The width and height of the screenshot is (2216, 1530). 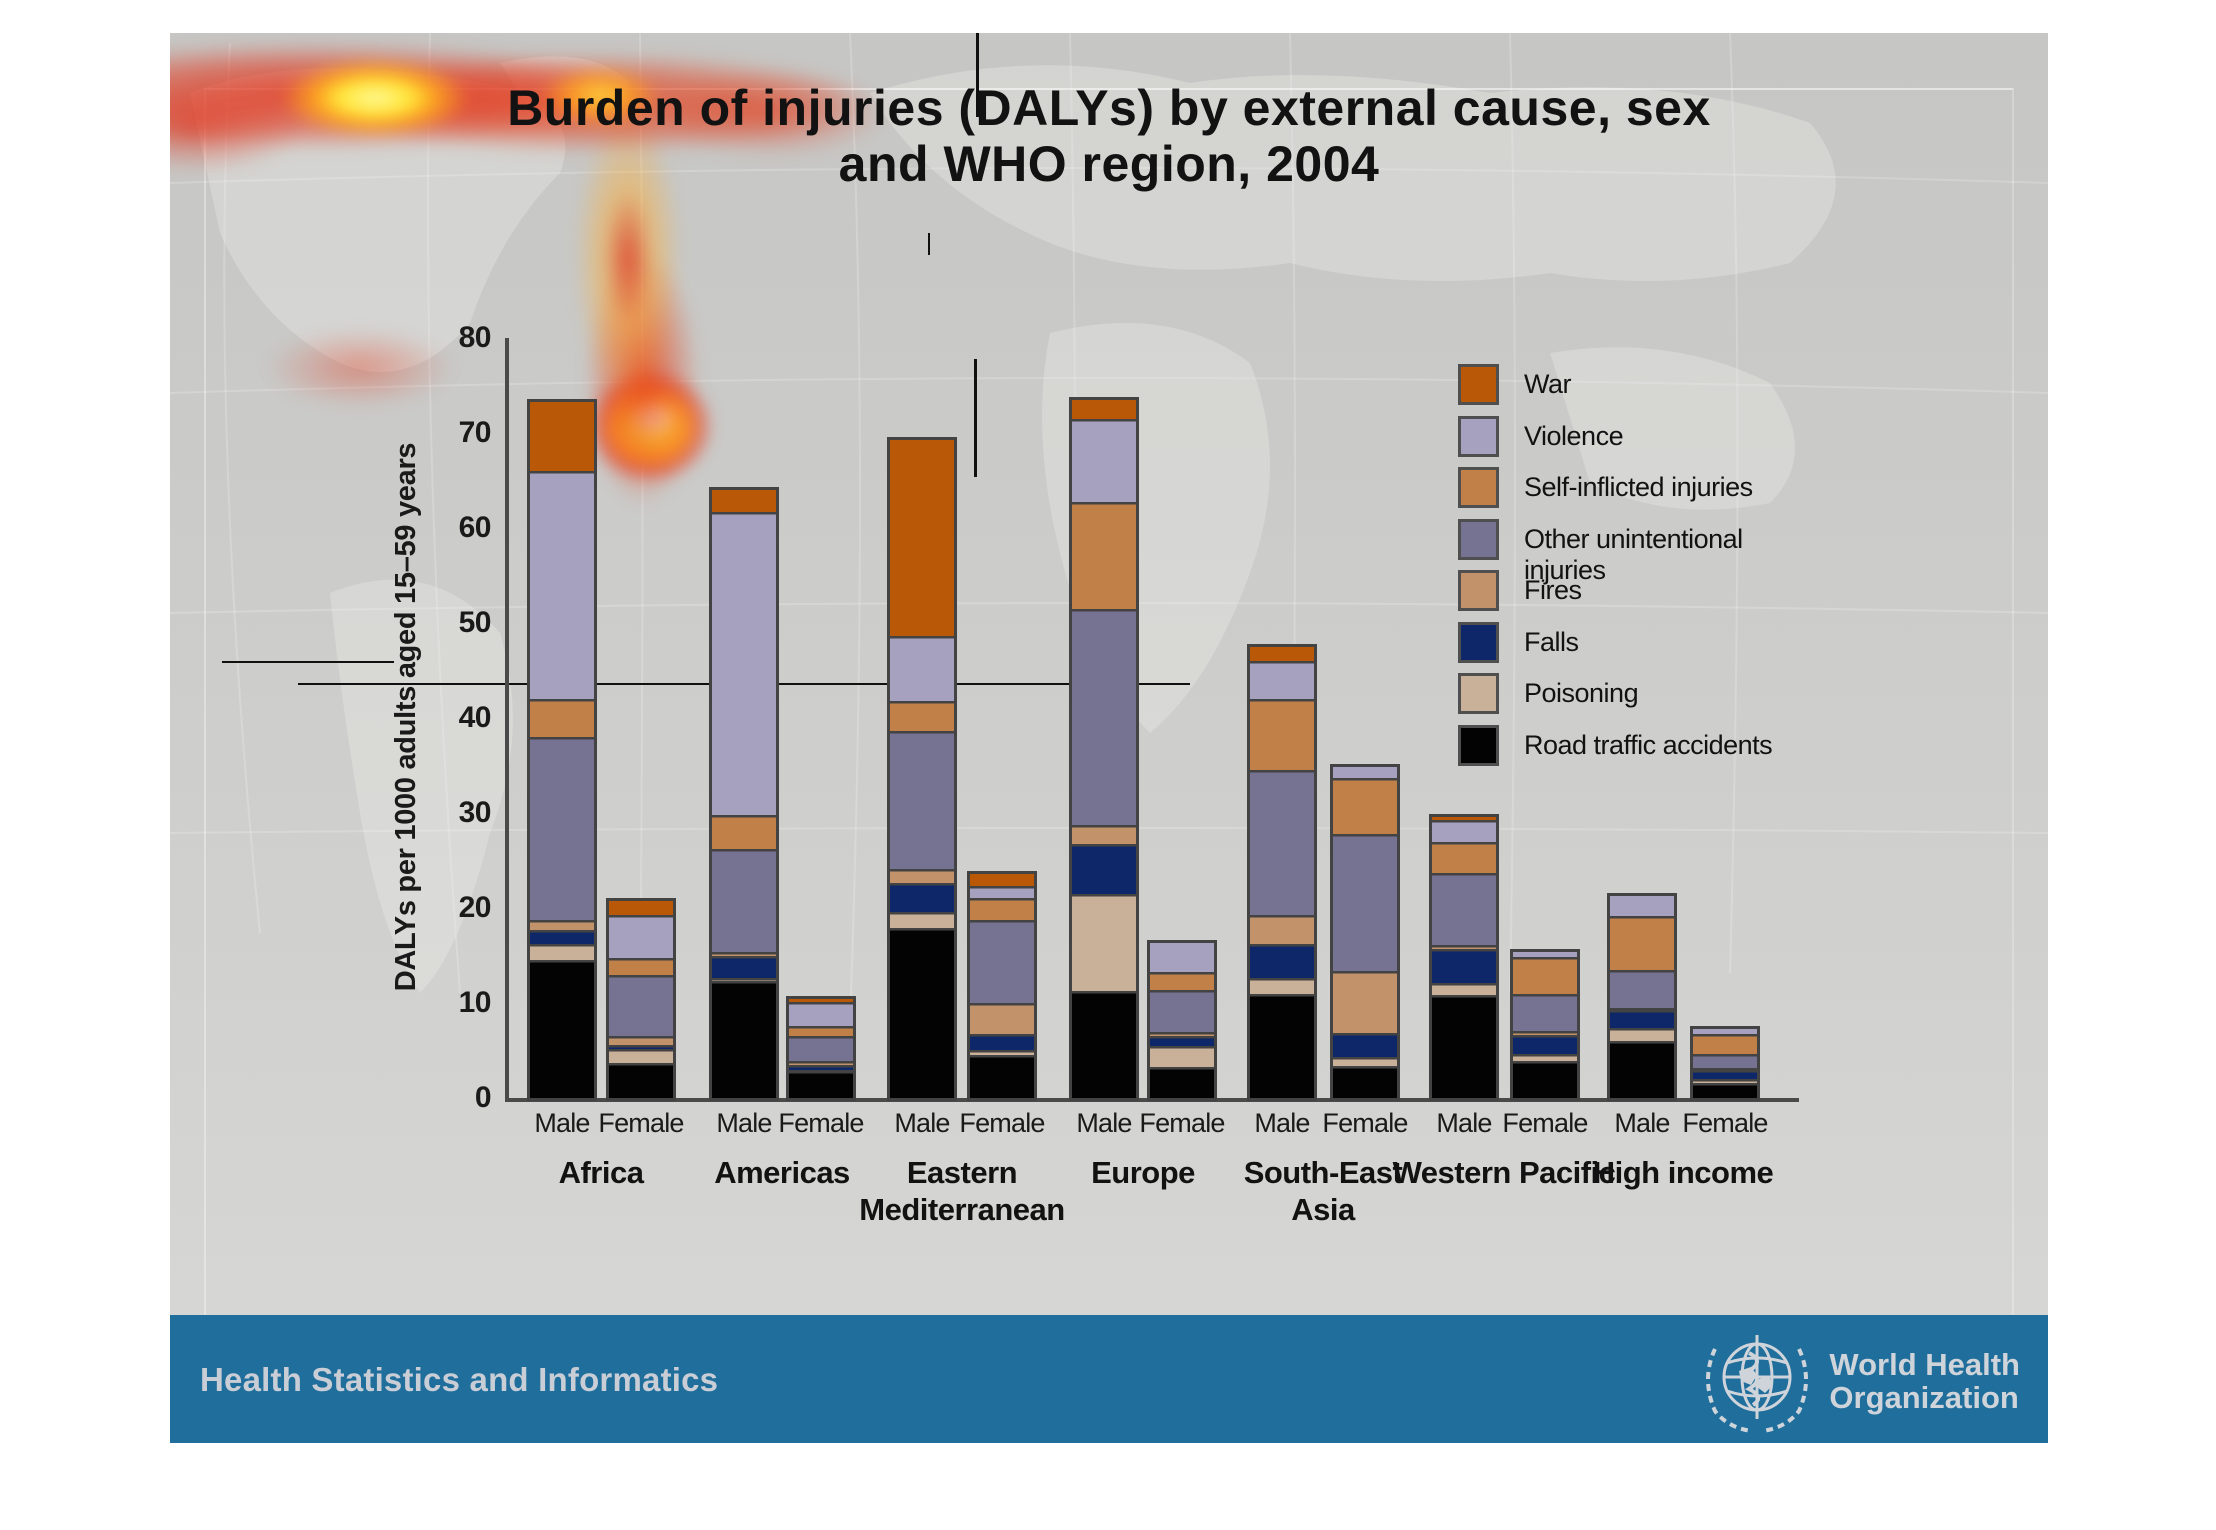 What do you see at coordinates (962, 1209) in the screenshot?
I see `region-label-line: Mediterranean` at bounding box center [962, 1209].